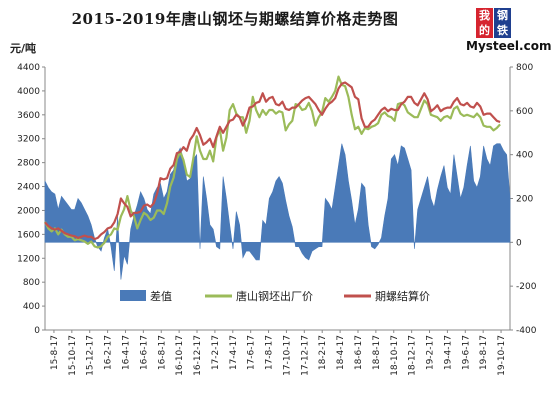 The image size is (554, 400). What do you see at coordinates (23, 48) in the screenshot?
I see `unit-label: 元/吨` at bounding box center [23, 48].